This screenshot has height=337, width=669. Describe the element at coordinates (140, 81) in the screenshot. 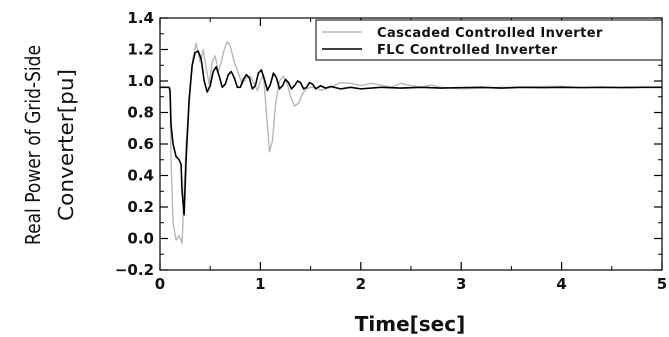

I see `y-tick-label: 1.0` at that location.